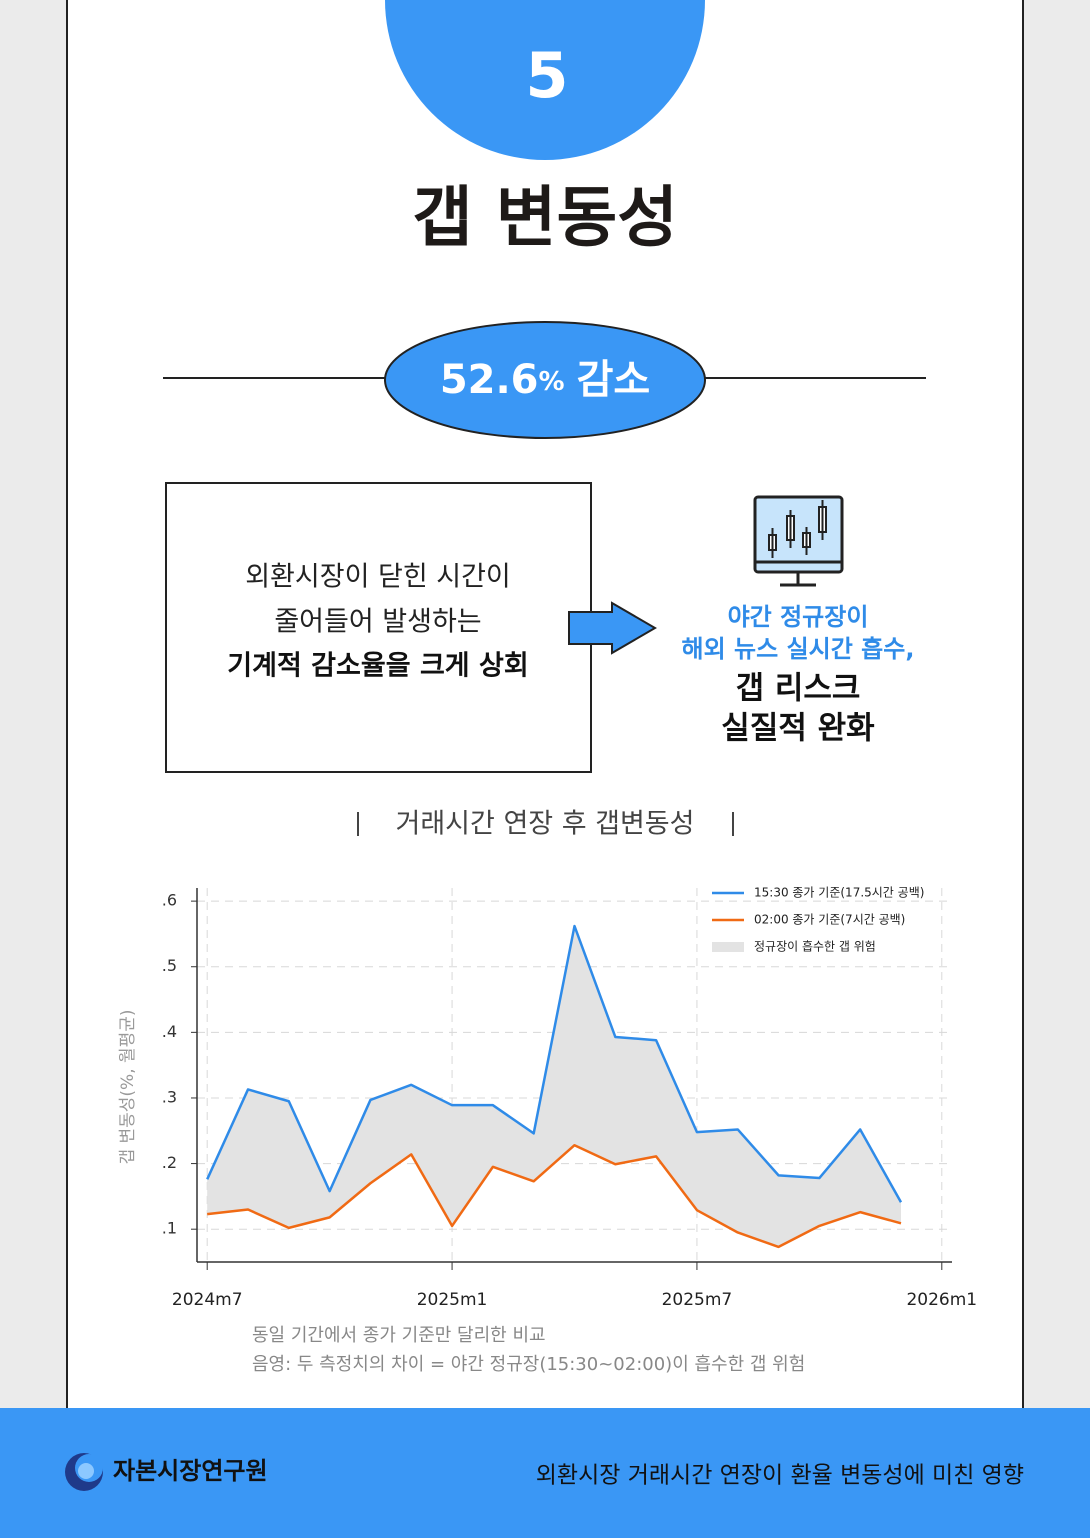 The image size is (1090, 1538). What do you see at coordinates (169, 1162) in the screenshot?
I see `y-tick-label: .2` at bounding box center [169, 1162].